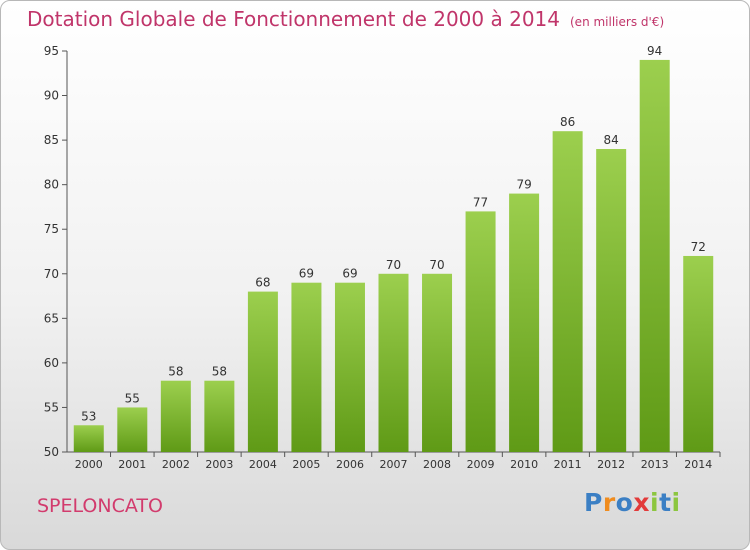  I want to click on chart-unit: (en milliers d'€), so click(617, 22).